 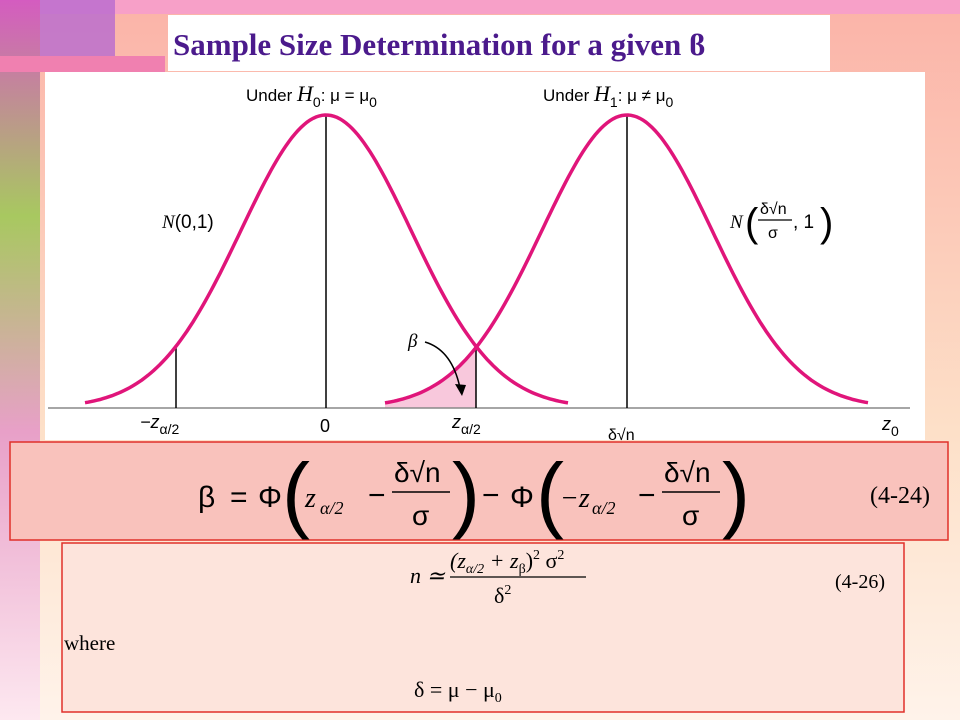 I want to click on eq-denominator: δ2, so click(x=502, y=595).